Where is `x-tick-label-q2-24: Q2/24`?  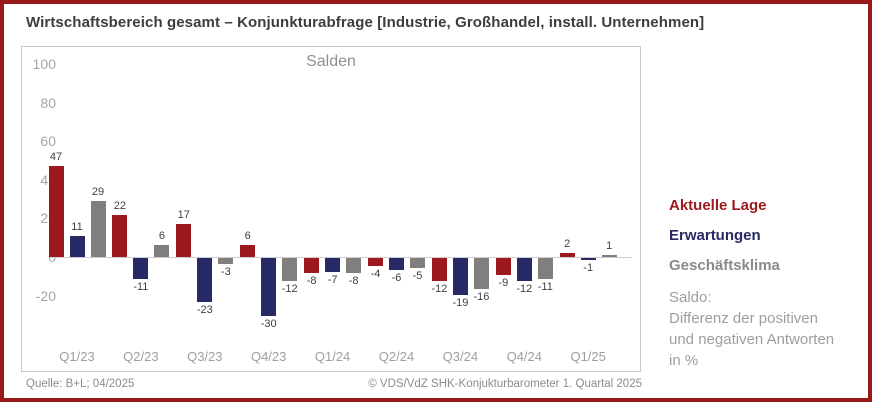
x-tick-label-q2-24: Q2/24 is located at coordinates (396, 356).